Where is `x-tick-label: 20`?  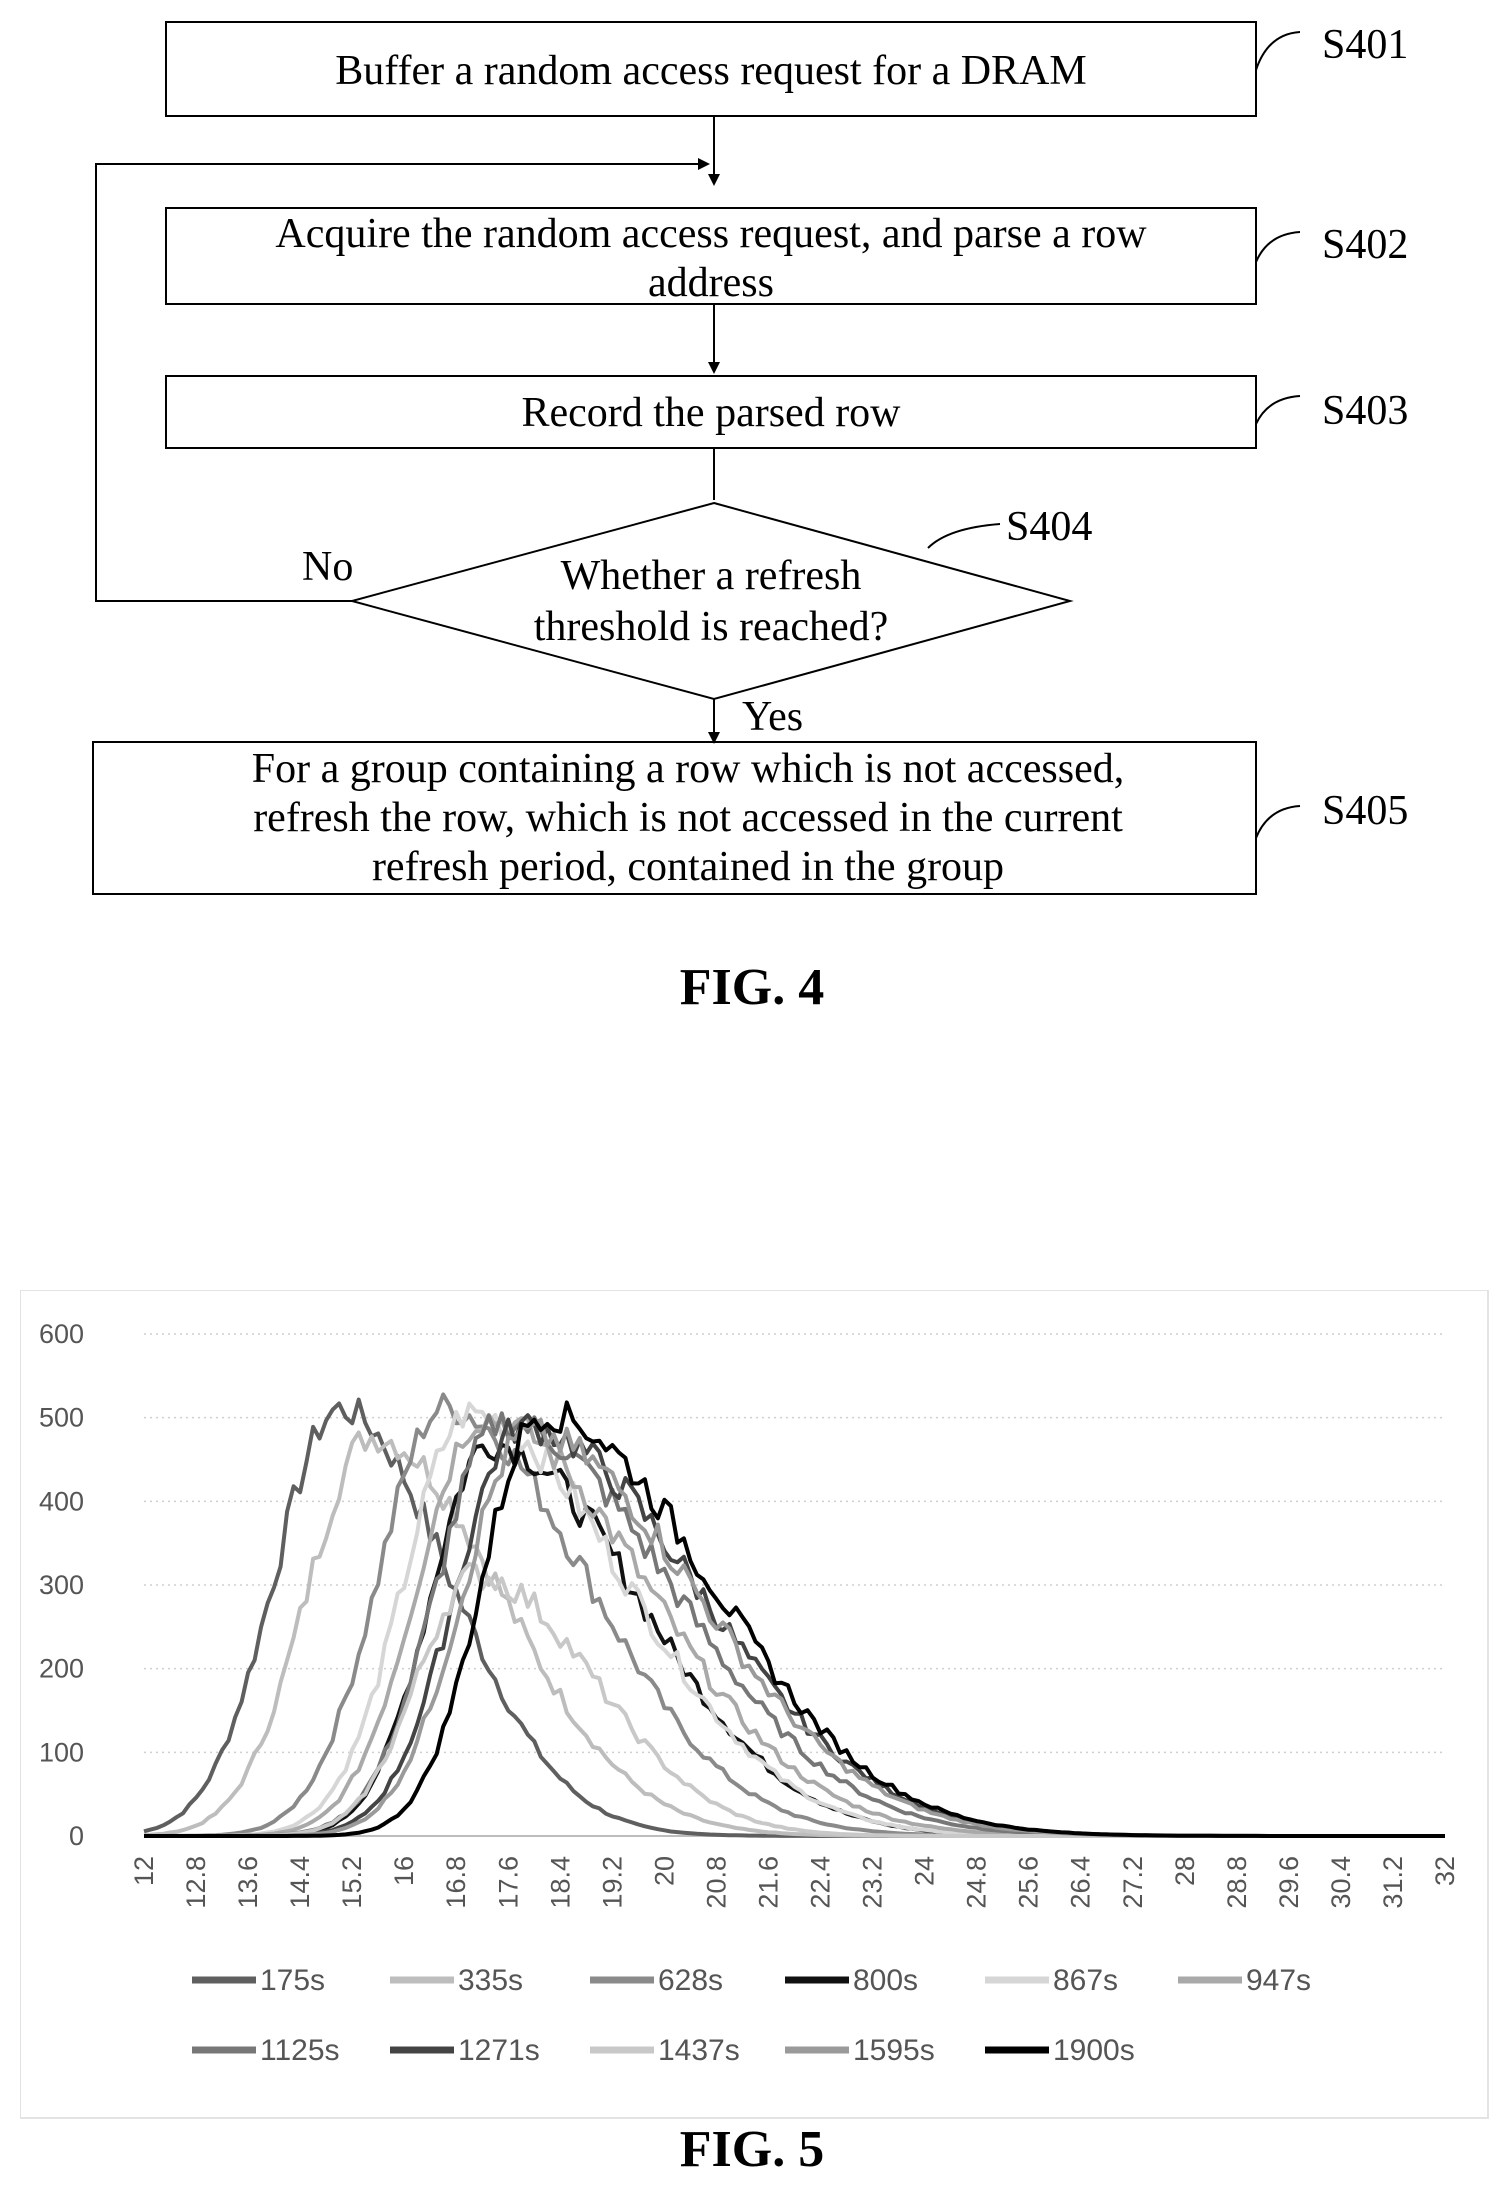
x-tick-label: 20 is located at coordinates (664, 1871).